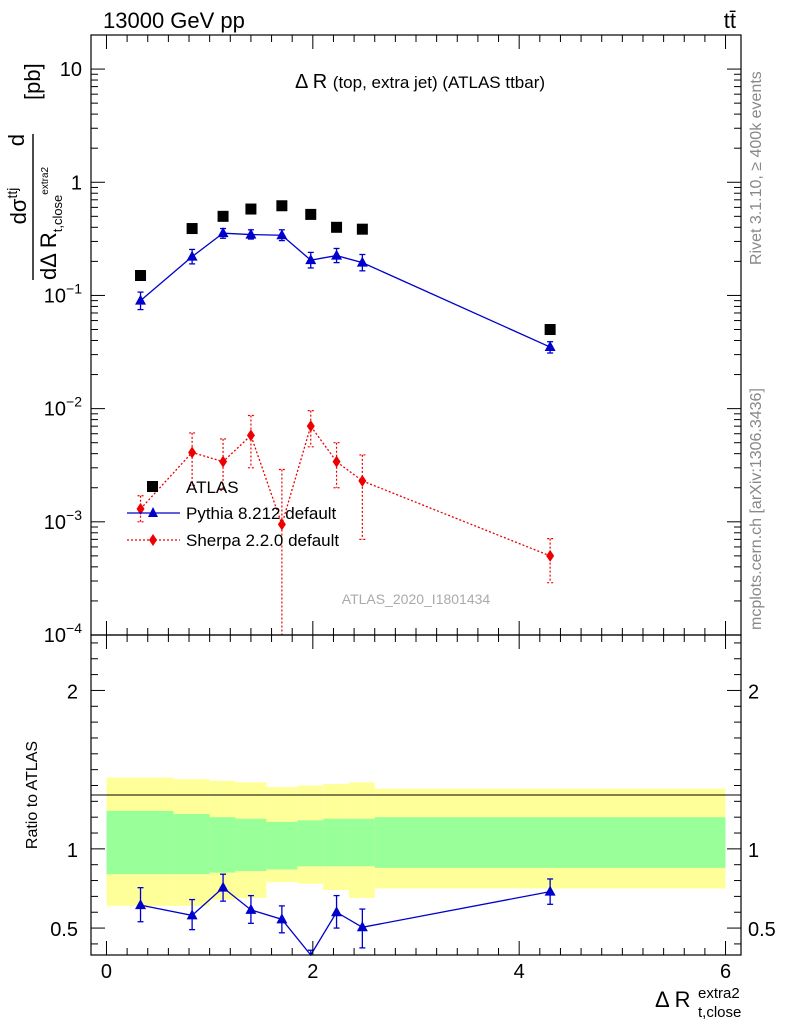  I want to click on main-y-tick-label: 10⁻¹, so click(63, 293).